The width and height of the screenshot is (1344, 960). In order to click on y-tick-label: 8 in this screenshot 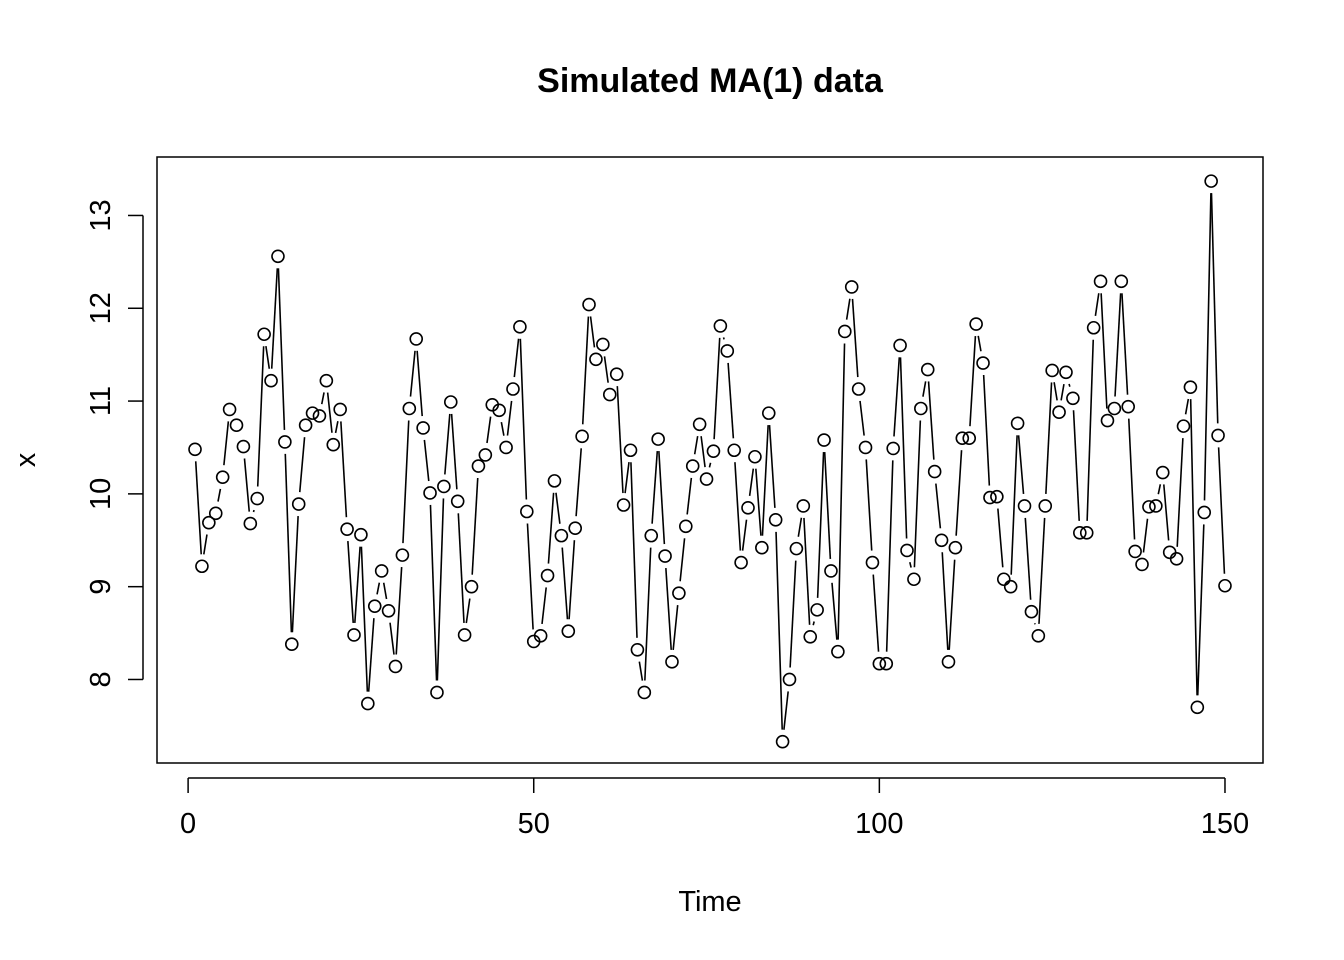, I will do `click(101, 679)`.